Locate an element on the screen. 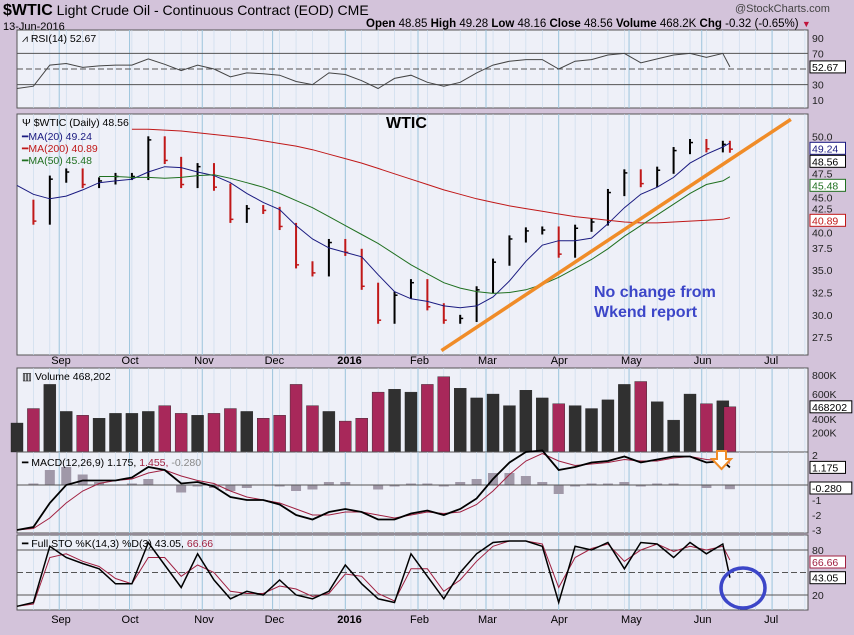 The height and width of the screenshot is (635, 854). rsi-tick-label: 70 is located at coordinates (818, 54).